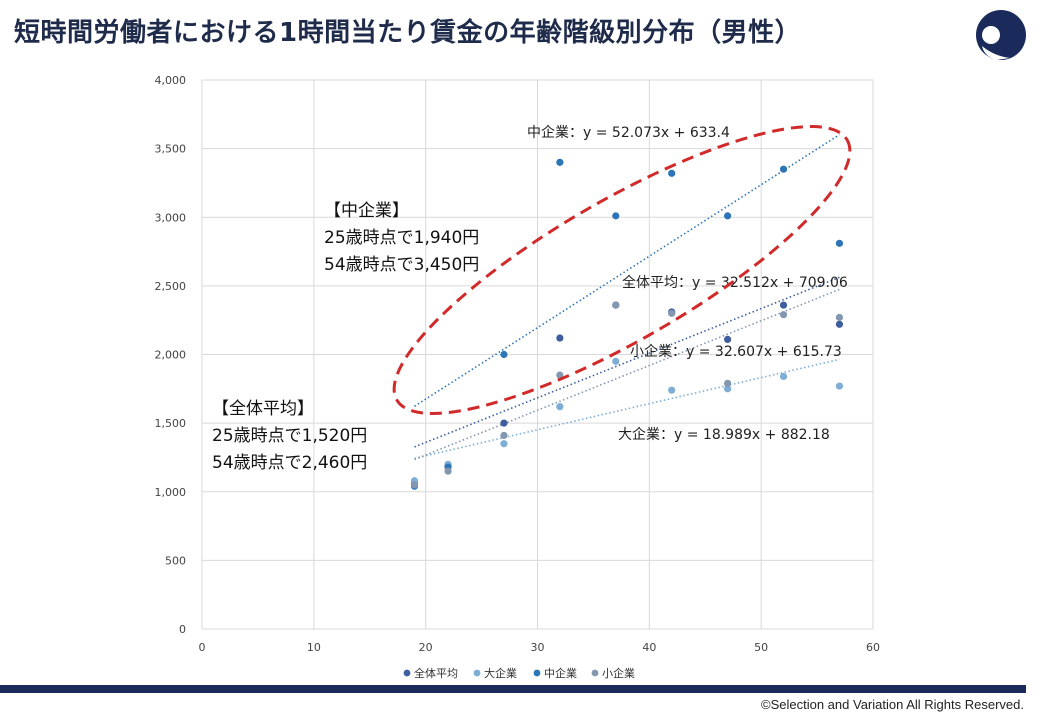  Describe the element at coordinates (171, 423) in the screenshot. I see `y-tick-label: 1,500` at that location.